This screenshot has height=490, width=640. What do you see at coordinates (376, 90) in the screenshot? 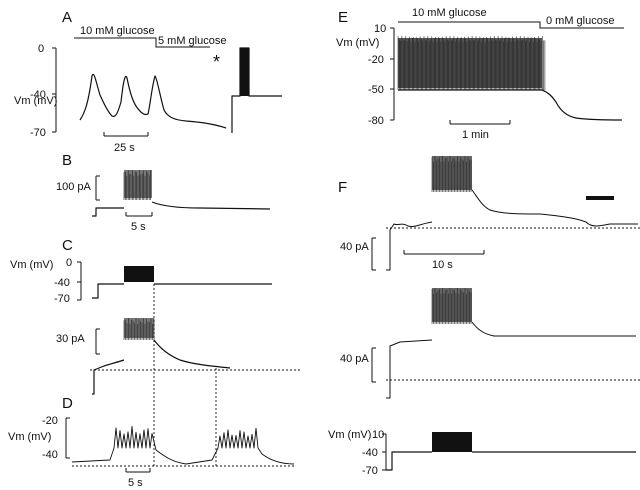
I see `panel-e-tick-50: -50` at bounding box center [376, 90].